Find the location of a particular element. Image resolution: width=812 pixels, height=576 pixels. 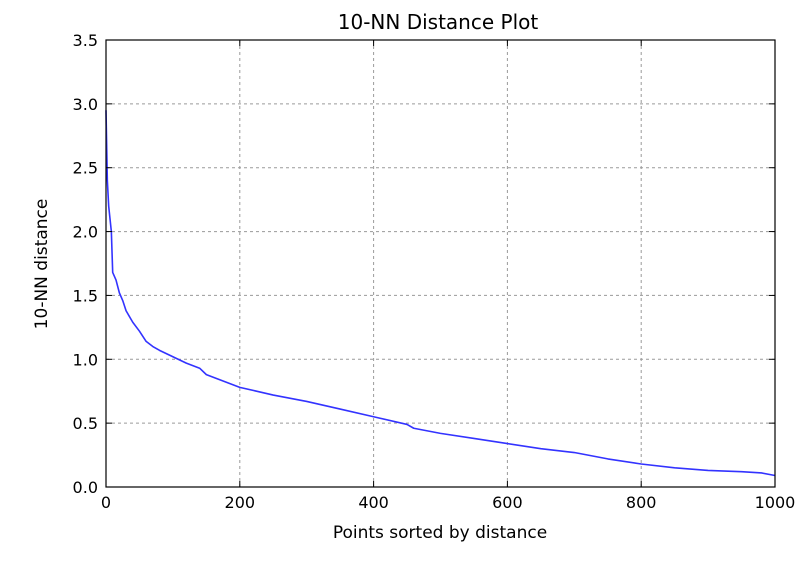

x-tick-label: 0 is located at coordinates (106, 502).